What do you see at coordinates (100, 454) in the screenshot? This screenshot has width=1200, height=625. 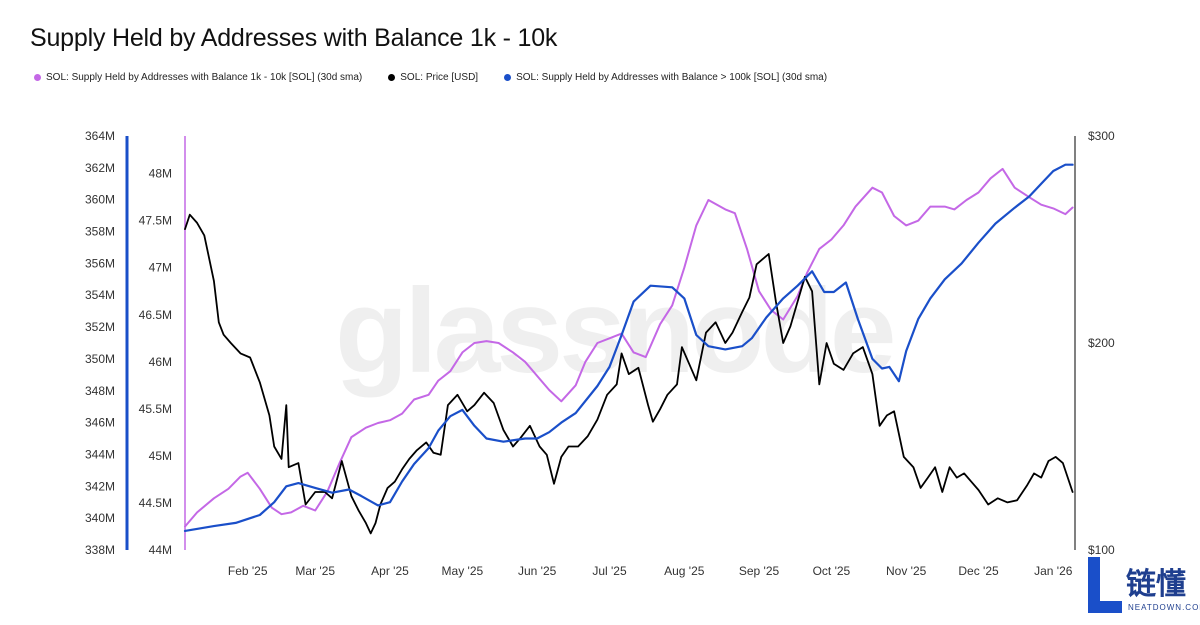 I see `left-outer-tick-label: 344M` at bounding box center [100, 454].